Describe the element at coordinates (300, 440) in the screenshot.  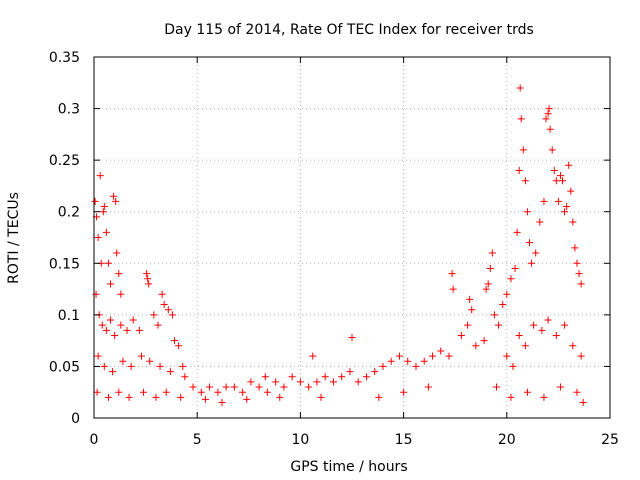
I see `x-tick-label: 10` at that location.